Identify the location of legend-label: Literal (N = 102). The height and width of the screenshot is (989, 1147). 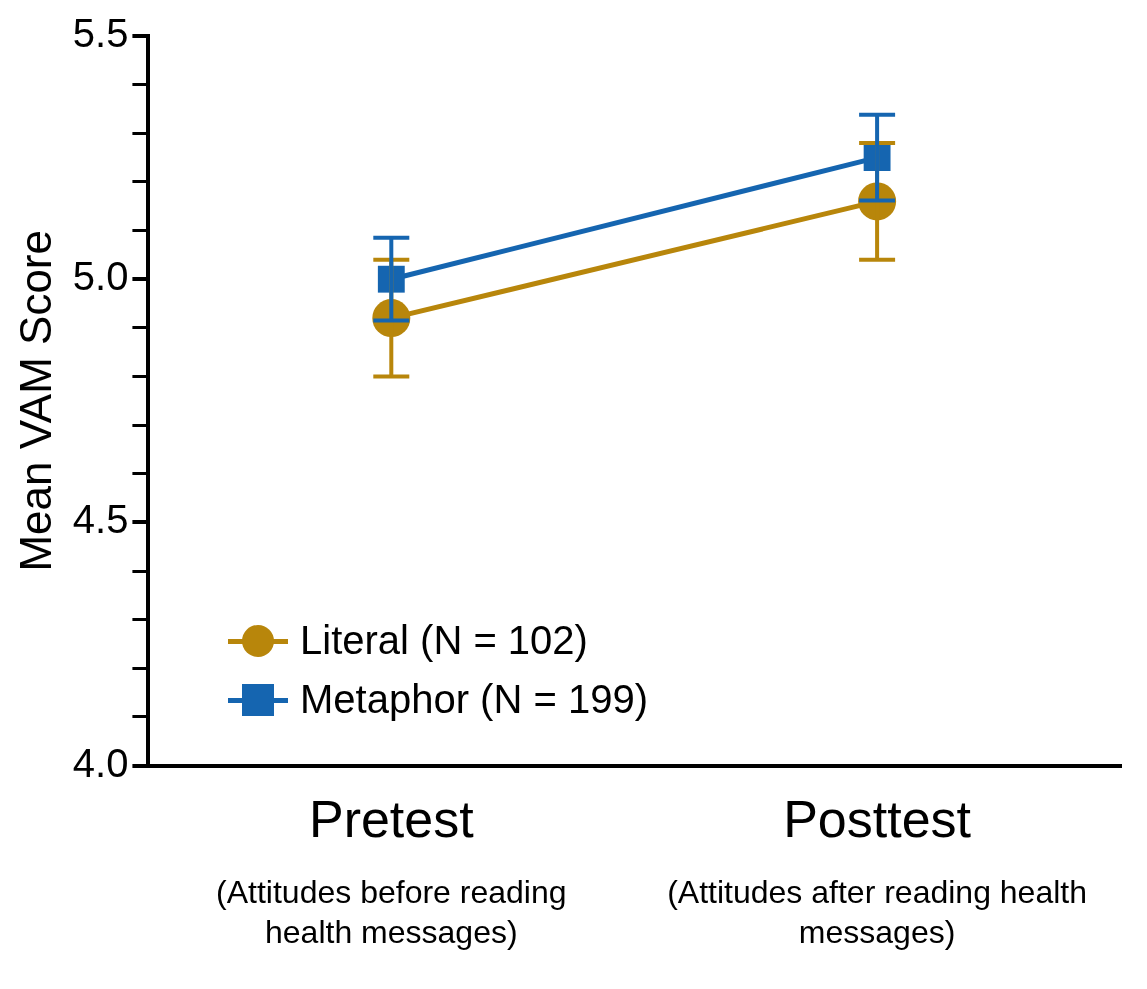
(444, 640).